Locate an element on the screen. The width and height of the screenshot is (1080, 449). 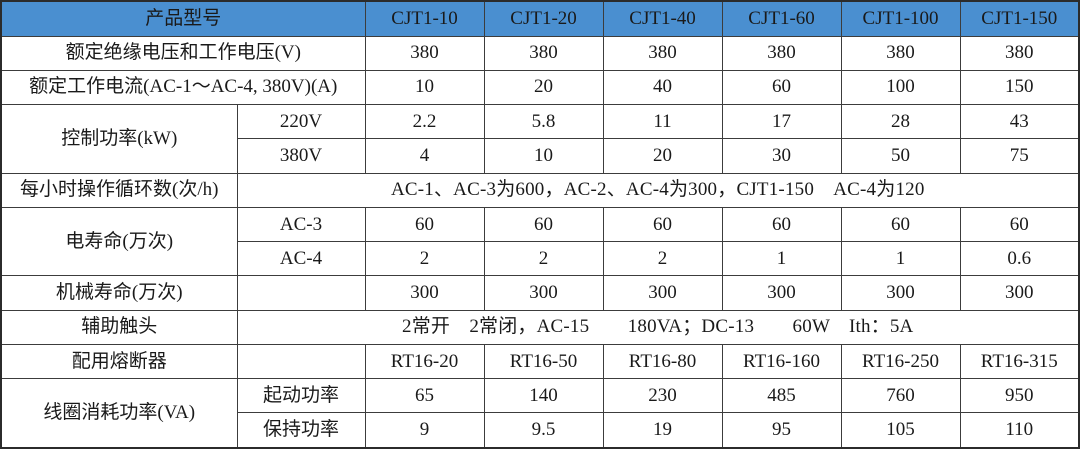
table-row-coil-power-holding: 保持功率 9 9.5 19 95 105 110 is located at coordinates (540, 430).